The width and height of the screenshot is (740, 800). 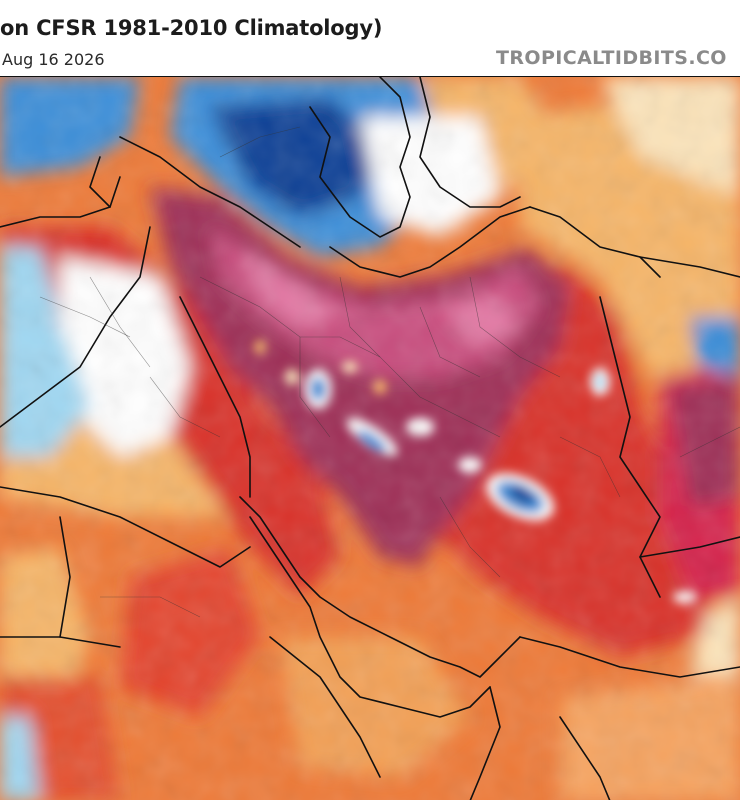 I want to click on arabia-gulf-coast, so click(x=370, y=617).